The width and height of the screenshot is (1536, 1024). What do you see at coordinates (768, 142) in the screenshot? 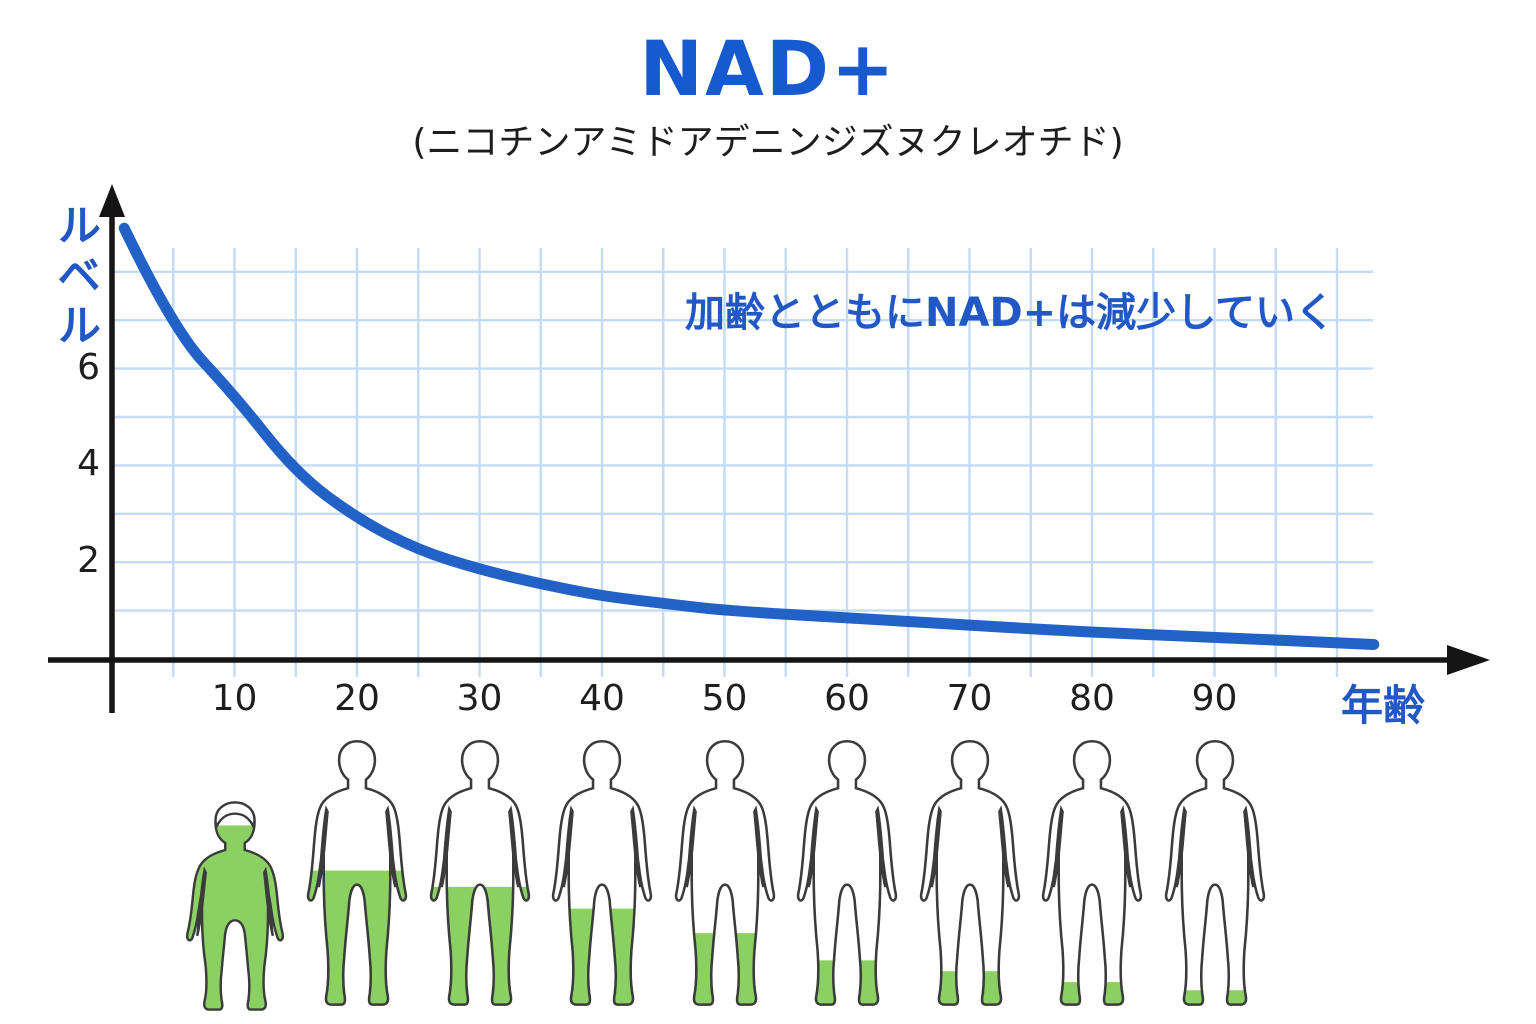
I see `page-subtitle: (ニコチンアミドアデニンジズヌクレオチド)` at bounding box center [768, 142].